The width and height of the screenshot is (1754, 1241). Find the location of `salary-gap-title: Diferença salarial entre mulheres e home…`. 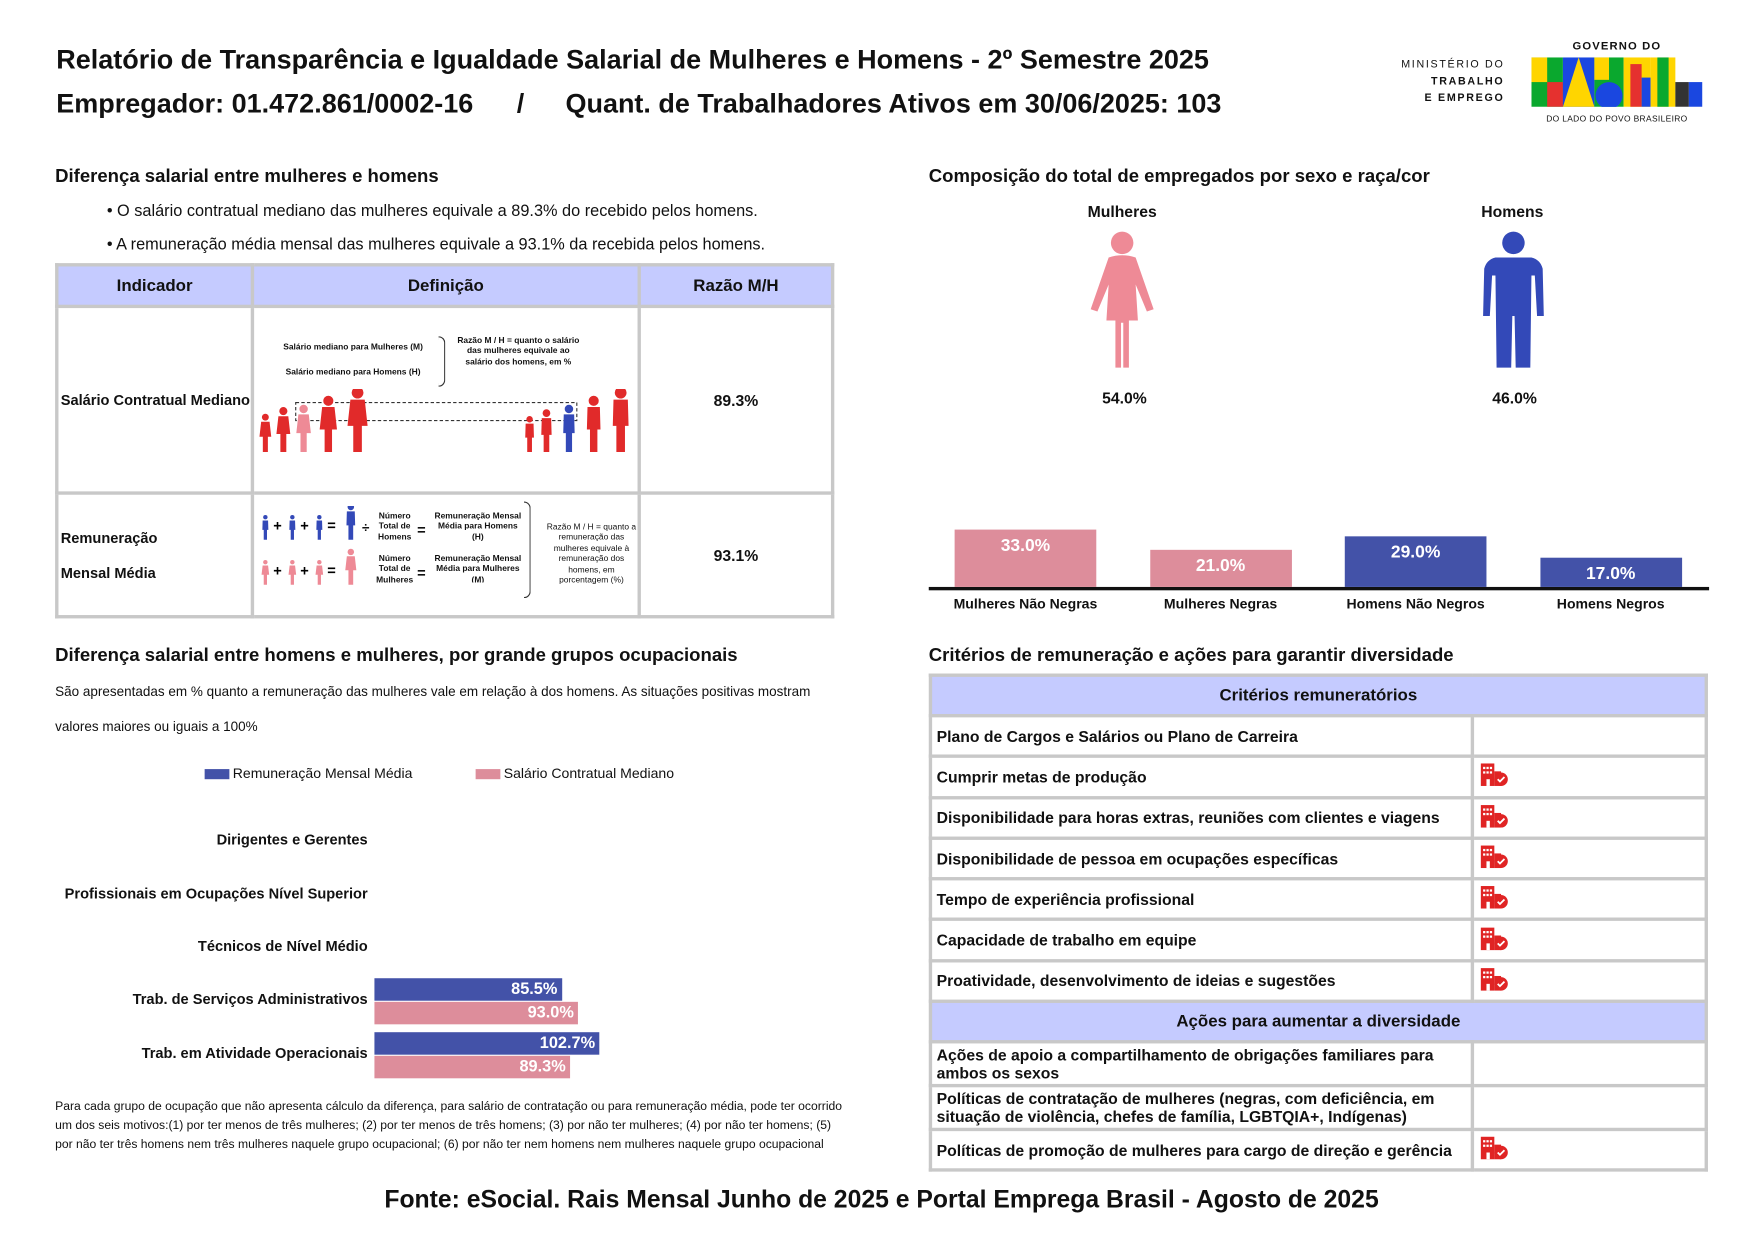

salary-gap-title: Diferença salarial entre mulheres e home… is located at coordinates (247, 176).